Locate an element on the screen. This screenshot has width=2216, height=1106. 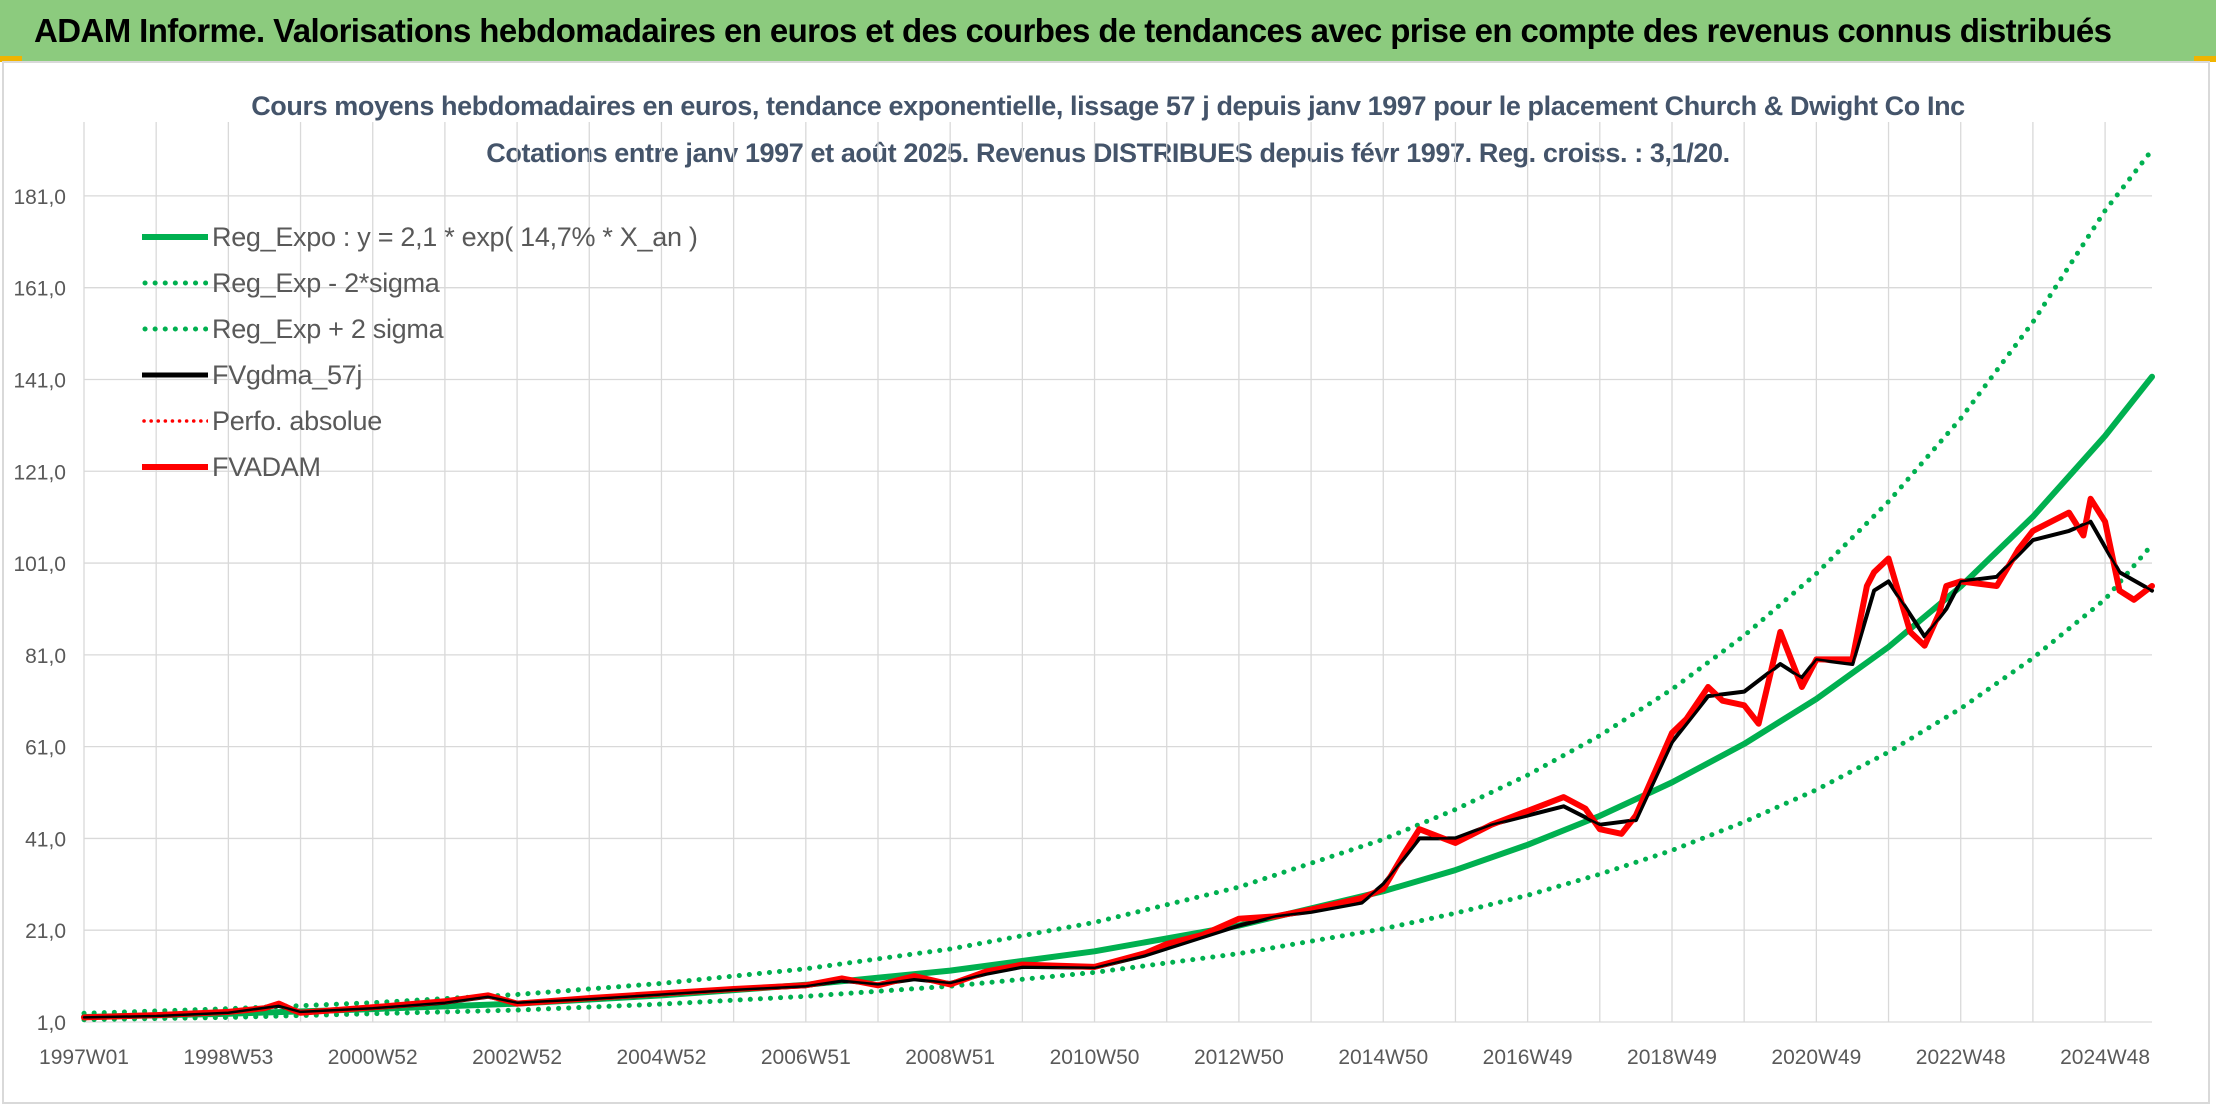
corner-marker-right is located at coordinates (2205, 59).